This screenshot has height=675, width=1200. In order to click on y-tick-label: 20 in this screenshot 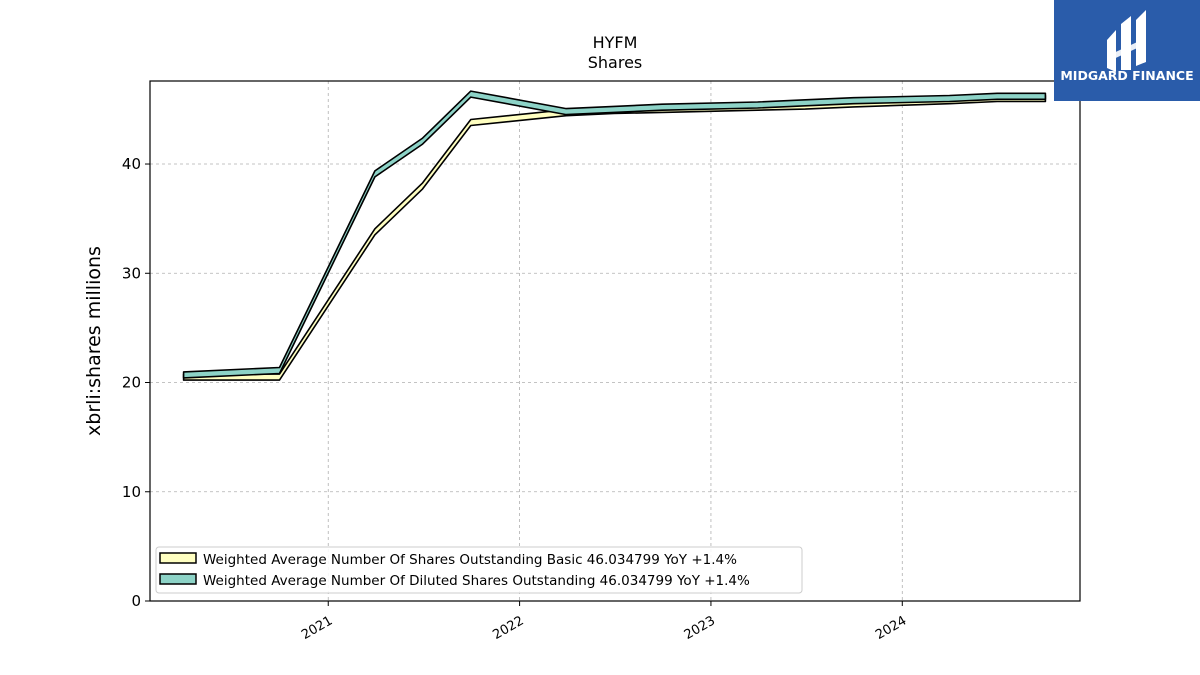, I will do `click(131, 383)`.